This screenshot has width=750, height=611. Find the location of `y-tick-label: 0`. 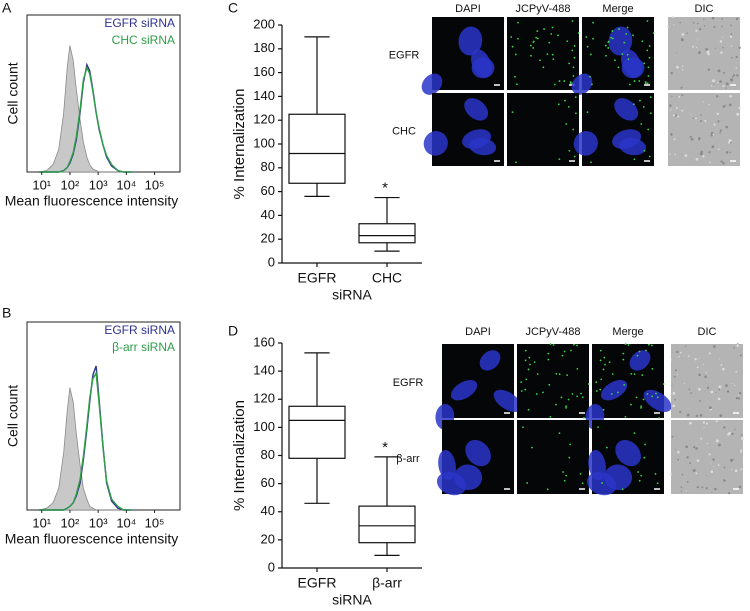

y-tick-label: 0 is located at coordinates (271, 566).